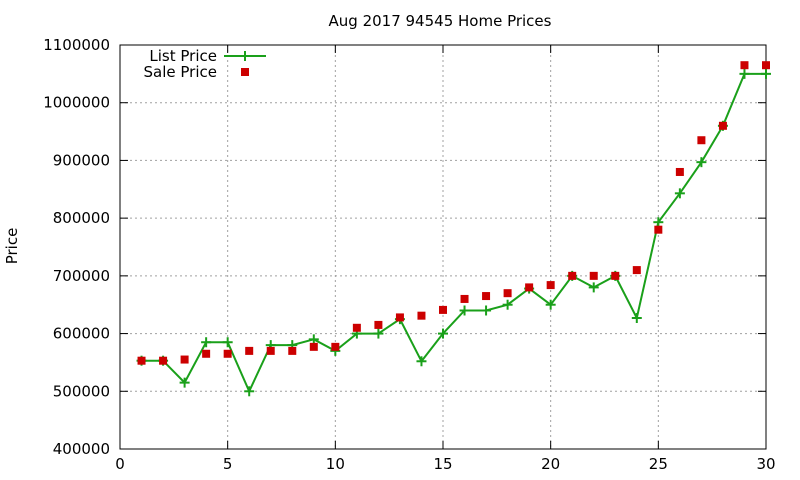 This screenshot has width=800, height=480. What do you see at coordinates (76, 103) in the screenshot?
I see `y-tick-label: 1000000` at bounding box center [76, 103].